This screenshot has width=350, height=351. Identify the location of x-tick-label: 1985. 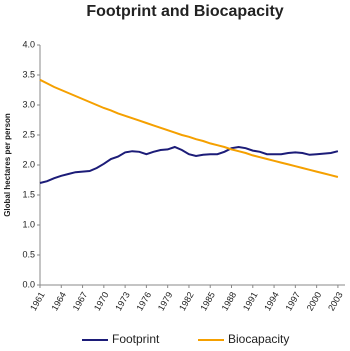
(207, 301).